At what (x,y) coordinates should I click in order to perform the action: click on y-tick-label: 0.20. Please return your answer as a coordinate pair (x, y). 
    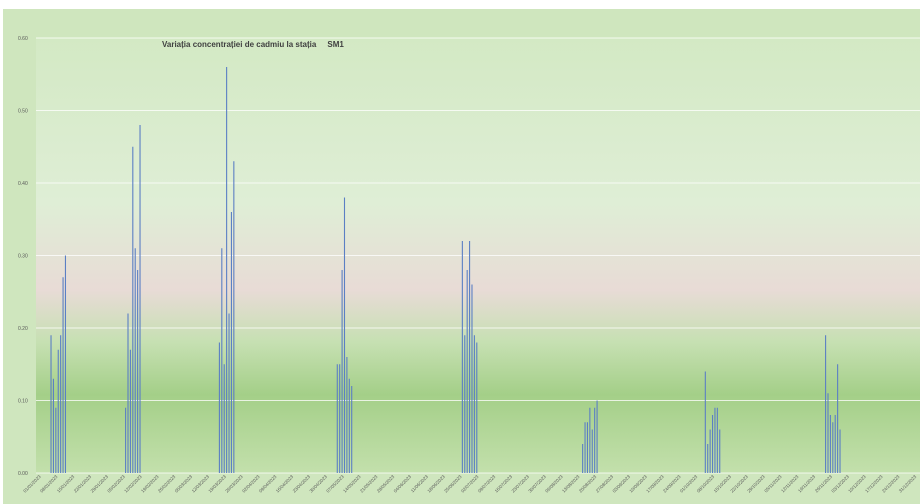
    Looking at the image, I should click on (23, 329).